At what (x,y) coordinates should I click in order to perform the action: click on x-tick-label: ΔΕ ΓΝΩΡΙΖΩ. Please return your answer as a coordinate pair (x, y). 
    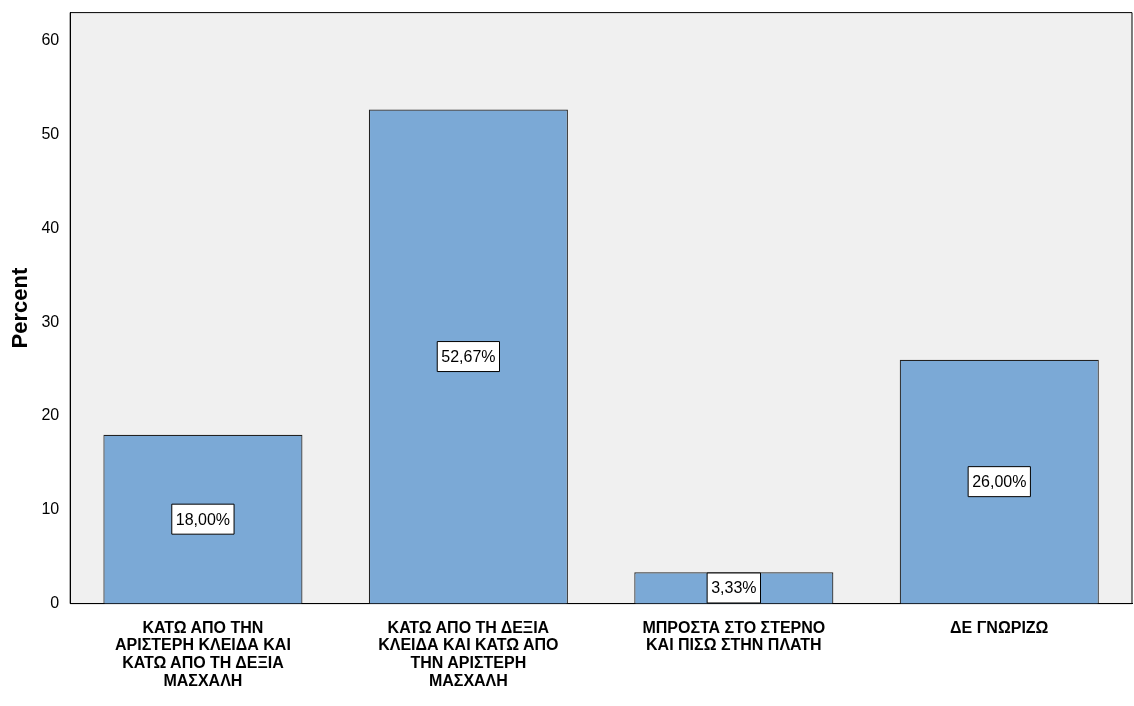
    Looking at the image, I should click on (999, 627).